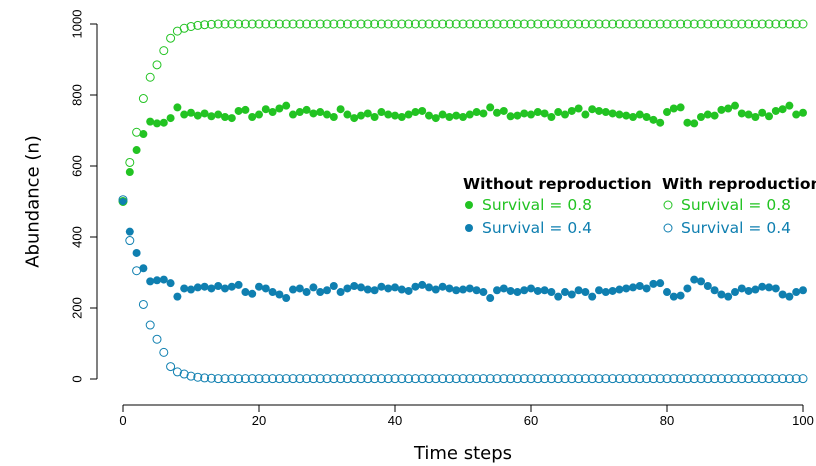 Image resolution: width=816 pixels, height=466 pixels. What do you see at coordinates (77, 95) in the screenshot?
I see `y-tick-label: 800` at bounding box center [77, 95].